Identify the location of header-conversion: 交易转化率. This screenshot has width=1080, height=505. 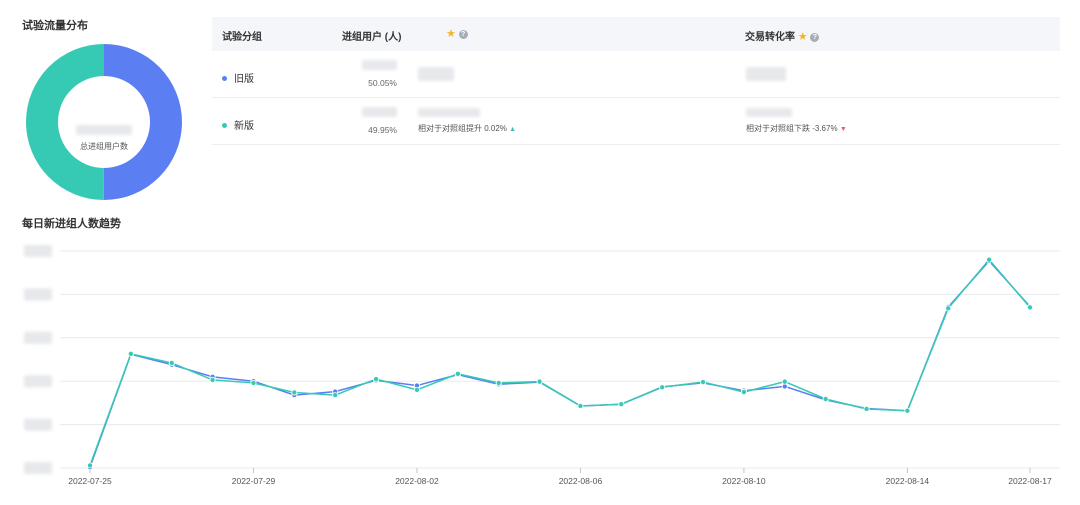
(770, 37).